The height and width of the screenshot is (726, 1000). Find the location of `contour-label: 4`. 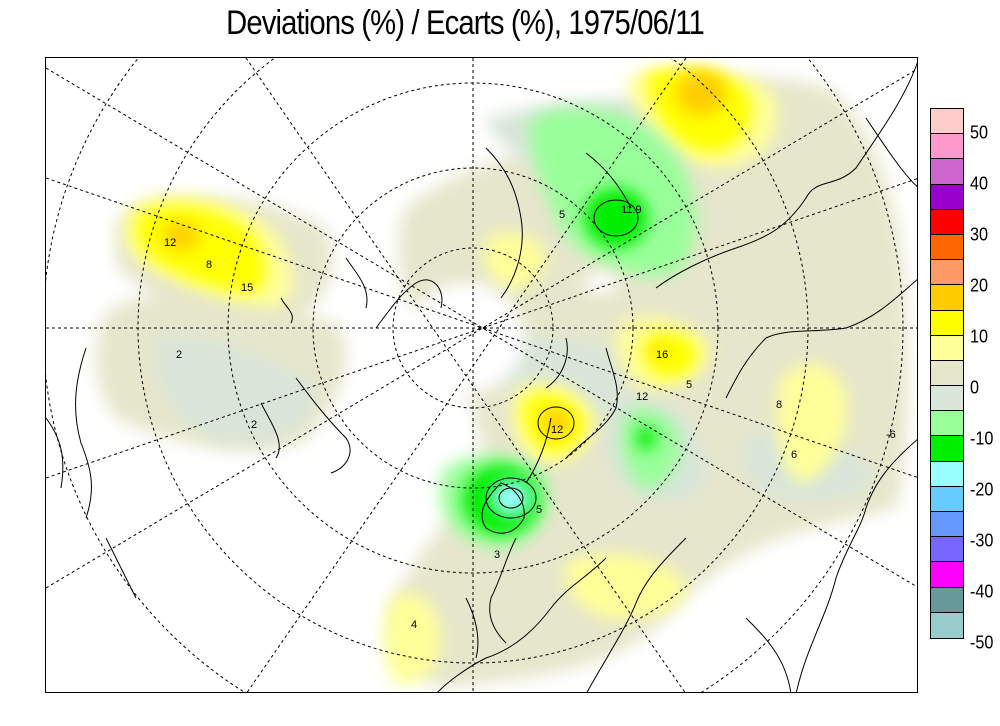

contour-label: 4 is located at coordinates (414, 625).